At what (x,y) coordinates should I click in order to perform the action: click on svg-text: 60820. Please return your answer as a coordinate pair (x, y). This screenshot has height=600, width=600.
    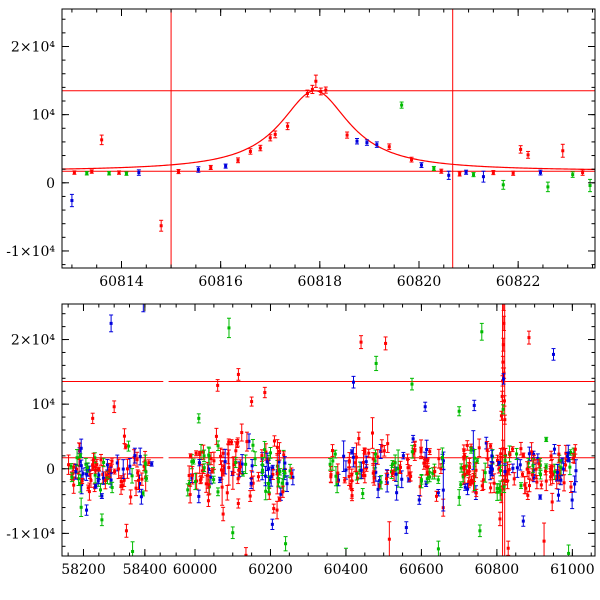
    Looking at the image, I should click on (419, 282).